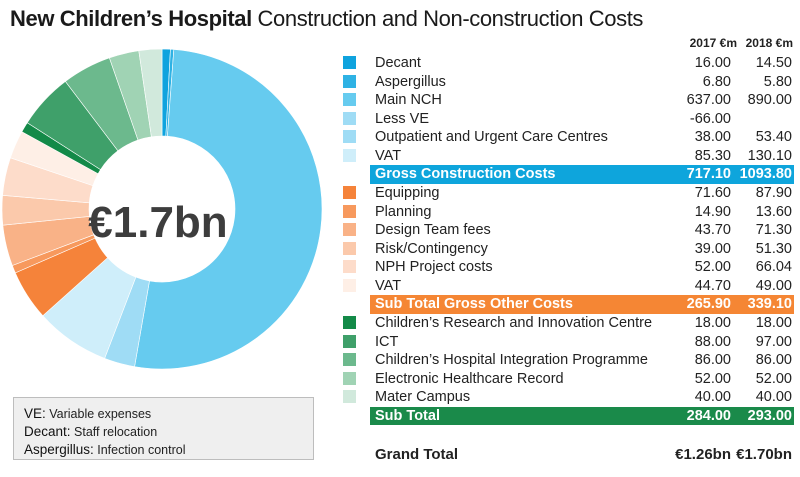 This screenshot has height=477, width=800. What do you see at coordinates (570, 267) in the screenshot?
I see `table-row: NPH Project costs 52.00 66.04` at bounding box center [570, 267].